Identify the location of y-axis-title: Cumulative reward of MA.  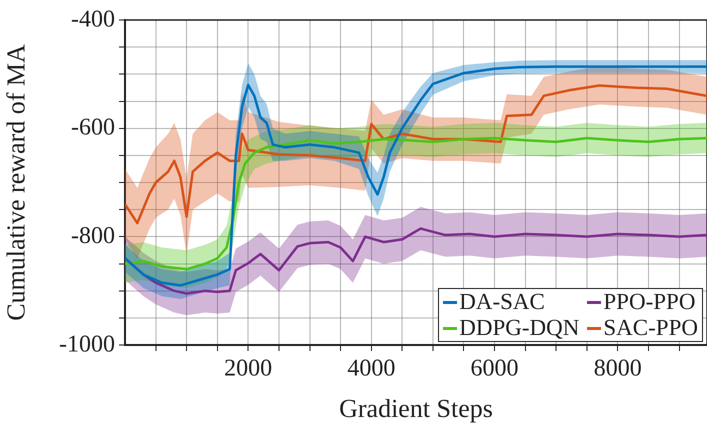
(15, 182).